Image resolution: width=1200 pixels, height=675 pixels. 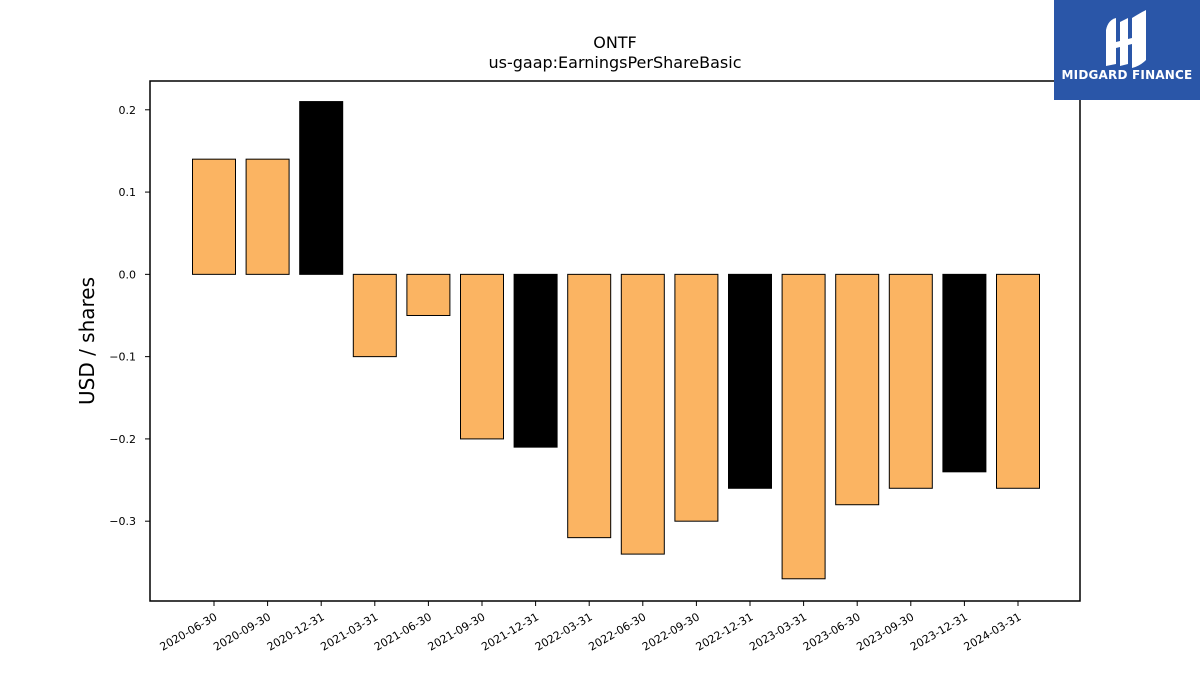 What do you see at coordinates (832, 631) in the screenshot?
I see `x-tick-label: 2023-06-30` at bounding box center [832, 631].